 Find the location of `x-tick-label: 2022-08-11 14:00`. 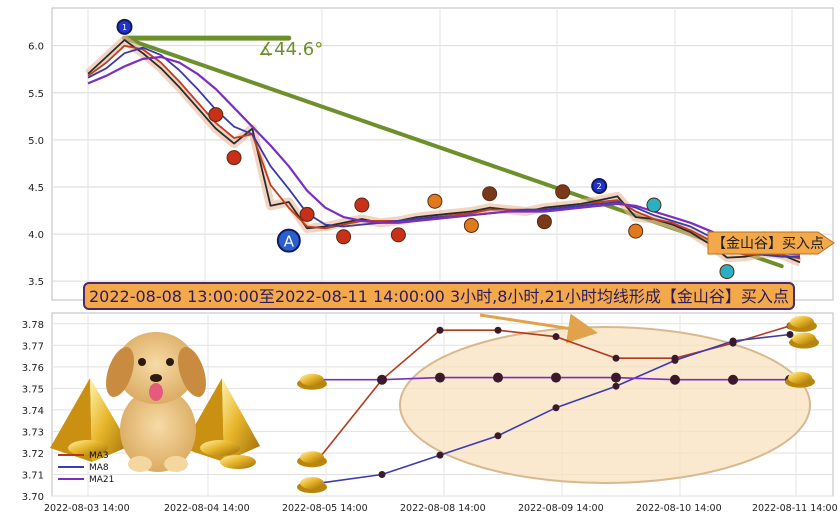

x-tick-label: 2022-08-11 14:00 is located at coordinates (795, 508).